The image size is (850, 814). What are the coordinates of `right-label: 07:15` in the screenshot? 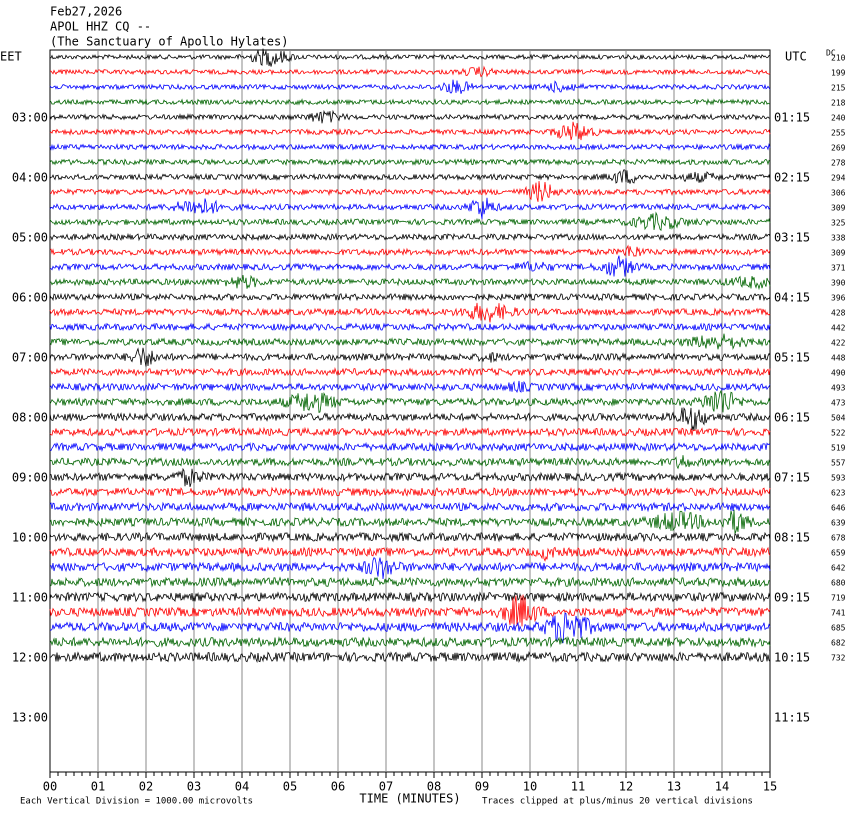 It's located at (792, 478).